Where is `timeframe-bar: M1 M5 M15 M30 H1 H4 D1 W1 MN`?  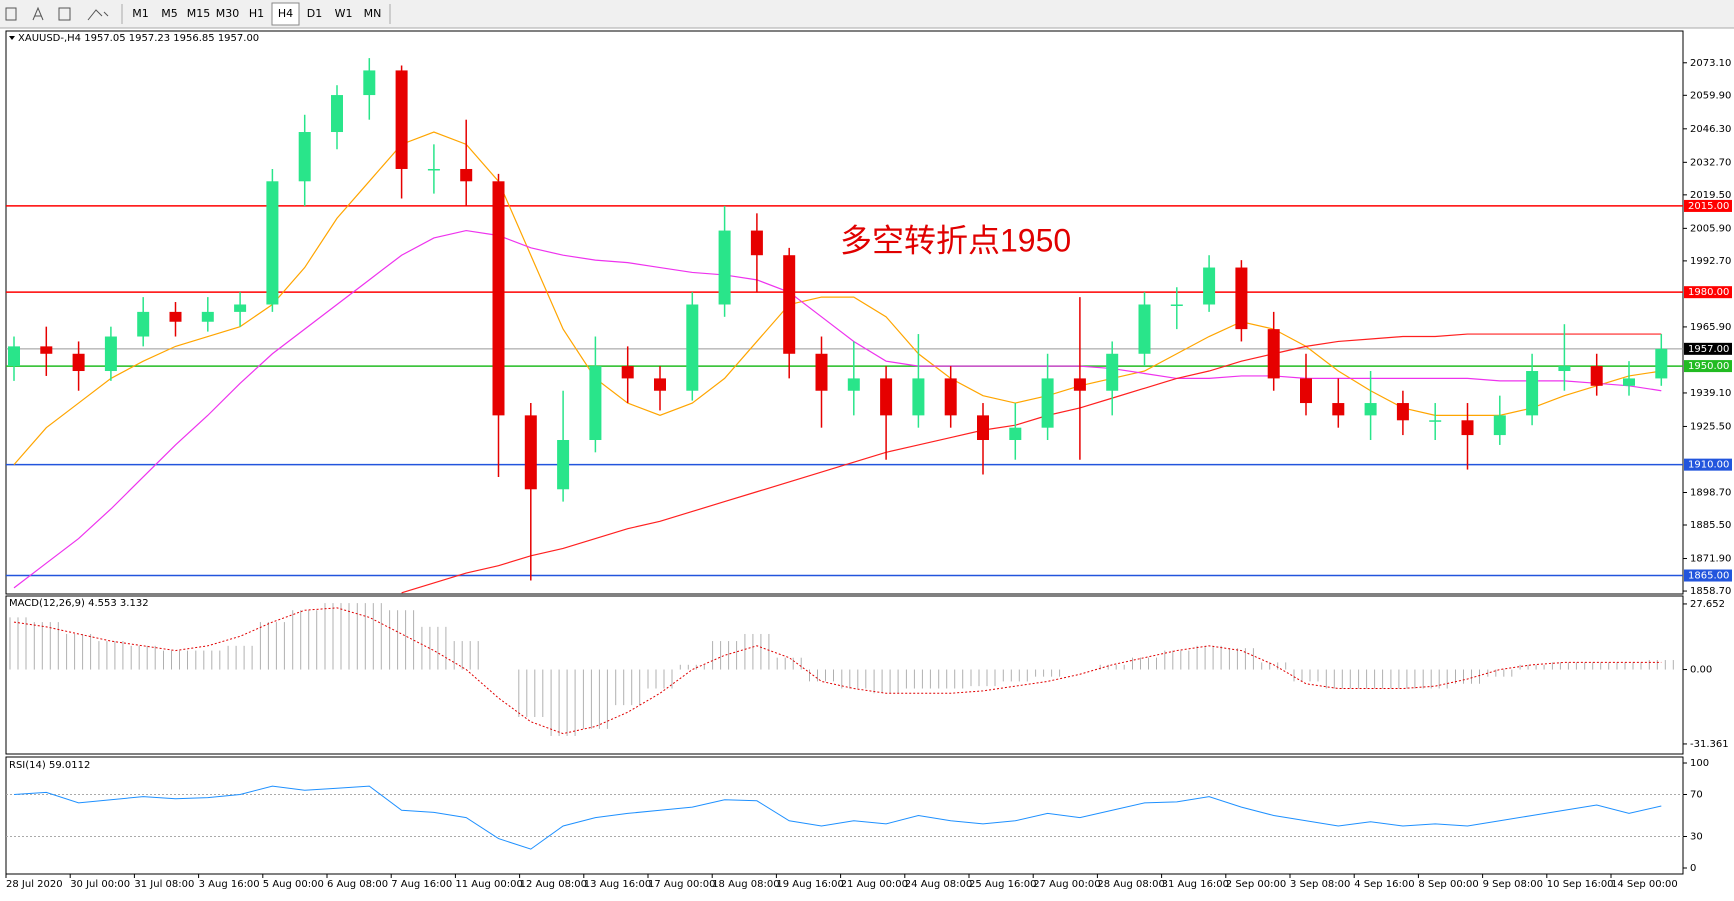 timeframe-bar: M1 M5 M15 M30 H1 H4 D1 W1 MN is located at coordinates (256, 14).